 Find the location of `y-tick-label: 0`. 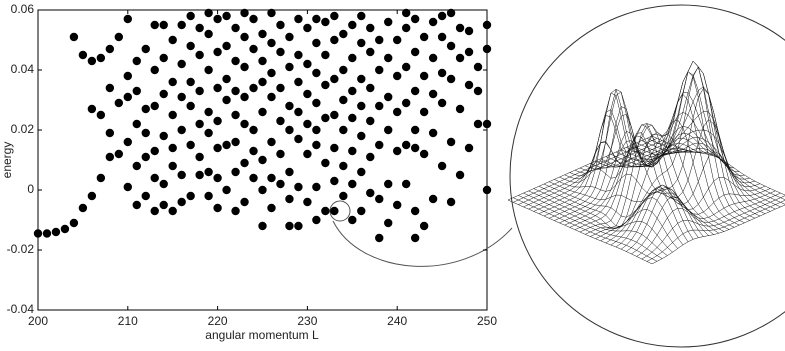

y-tick-label: 0 is located at coordinates (30, 189).